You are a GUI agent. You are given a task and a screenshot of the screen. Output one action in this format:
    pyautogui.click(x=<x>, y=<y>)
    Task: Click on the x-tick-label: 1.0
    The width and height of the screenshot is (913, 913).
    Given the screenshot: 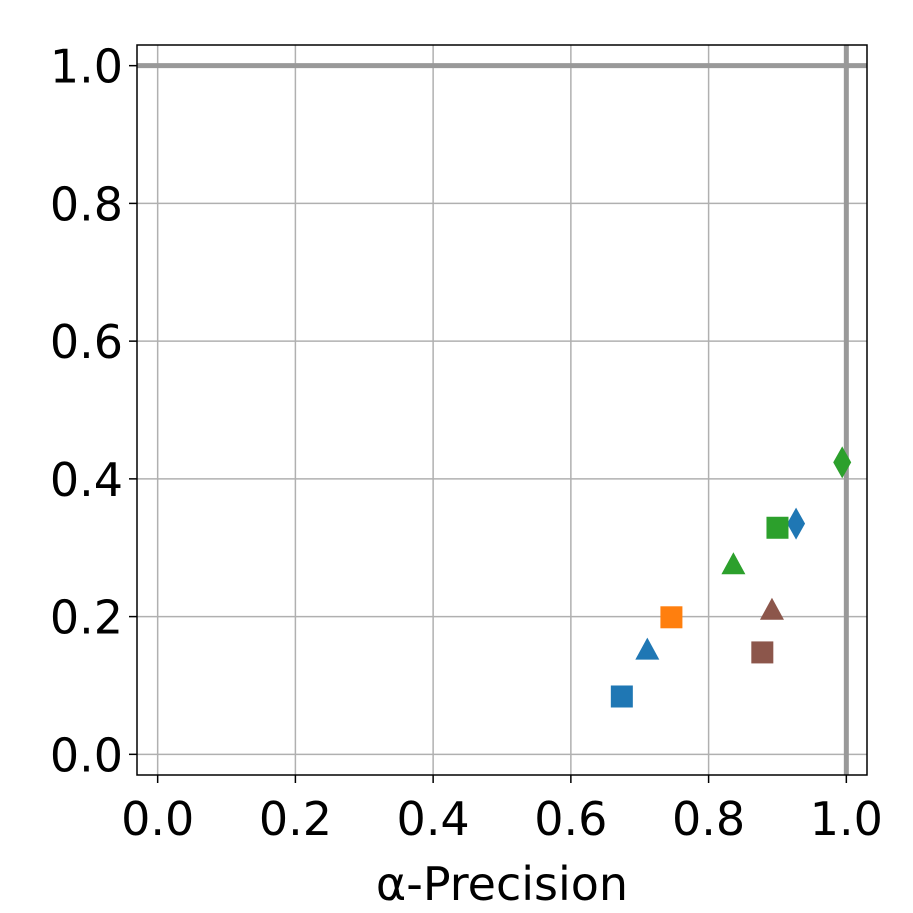 What is the action you would take?
    pyautogui.click(x=846, y=819)
    